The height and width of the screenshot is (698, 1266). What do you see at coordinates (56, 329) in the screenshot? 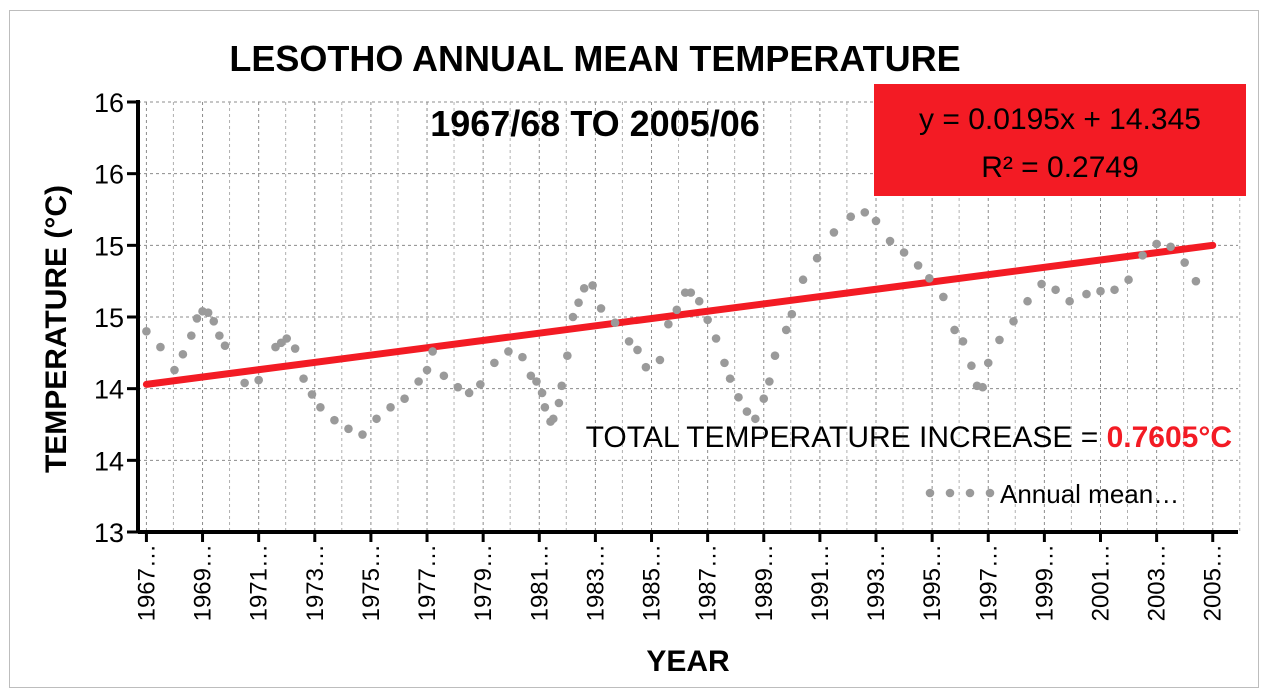
I see `y-axis-title: TEMPERATURE (°C)` at bounding box center [56, 329].